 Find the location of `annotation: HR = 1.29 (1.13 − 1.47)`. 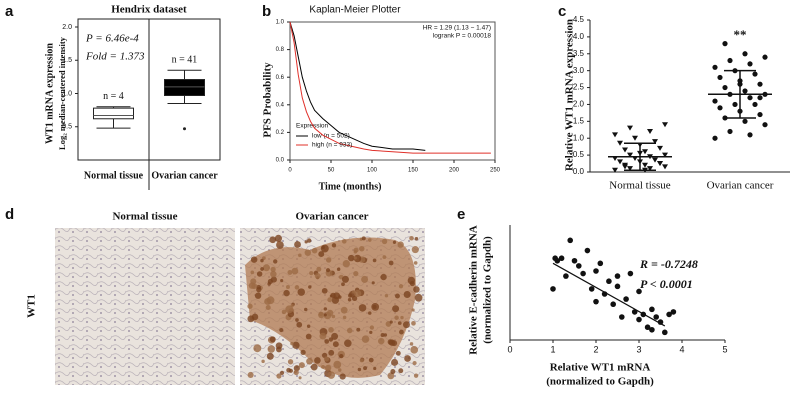

annotation: HR = 1.29 (1.13 − 1.47) is located at coordinates (457, 28).